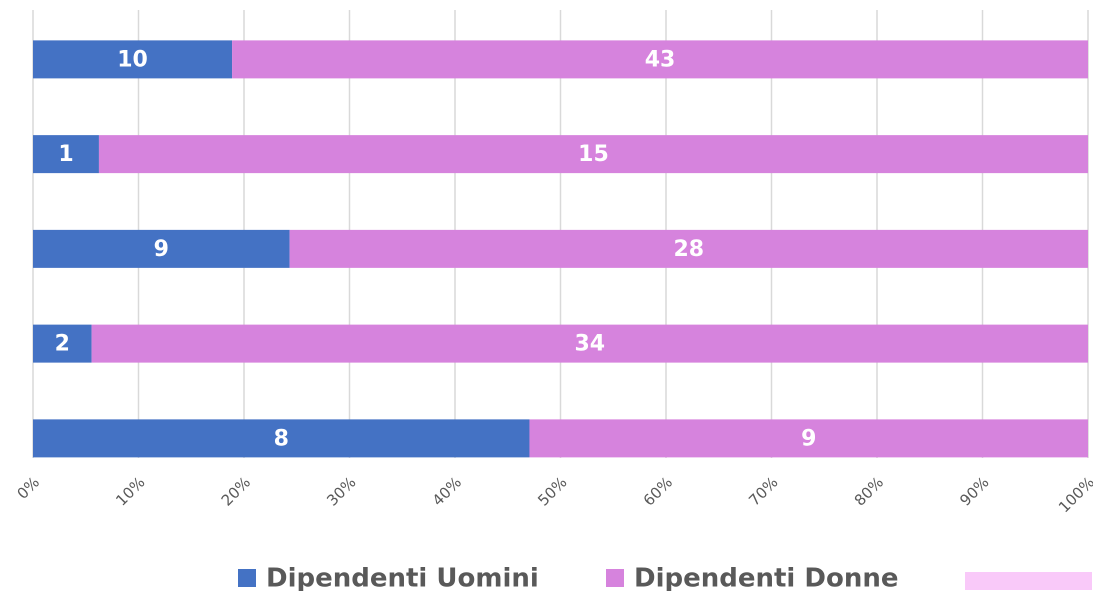 Image resolution: width=1093 pixels, height=591 pixels. Describe the element at coordinates (658, 491) in the screenshot. I see `x-tick-label: 60%` at that location.